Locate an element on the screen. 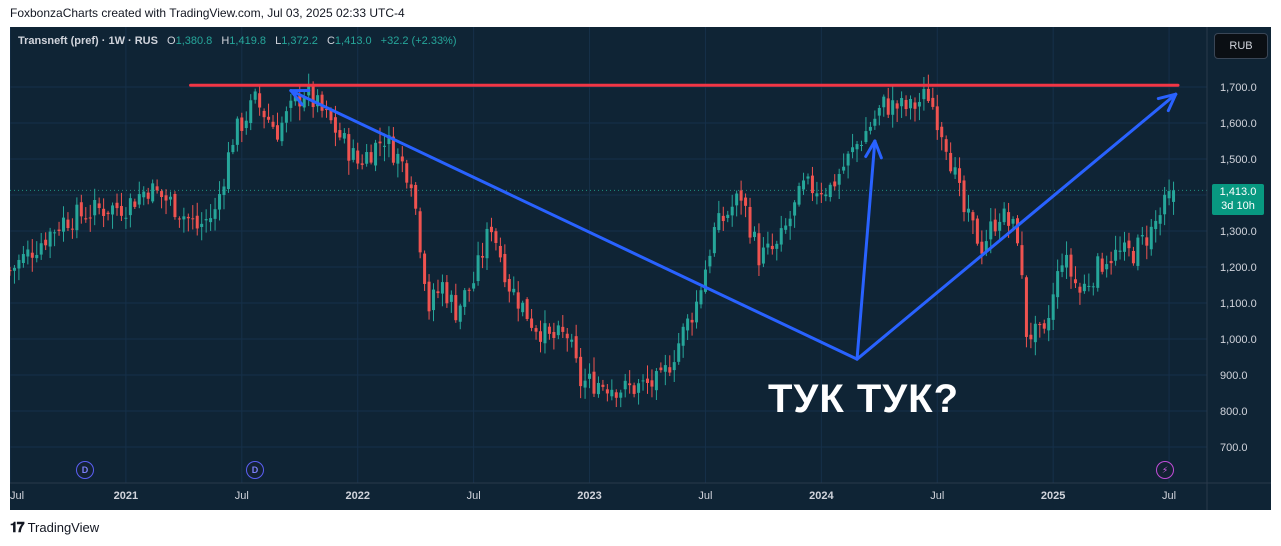  time-tick-label: 2022 is located at coordinates (357, 496).